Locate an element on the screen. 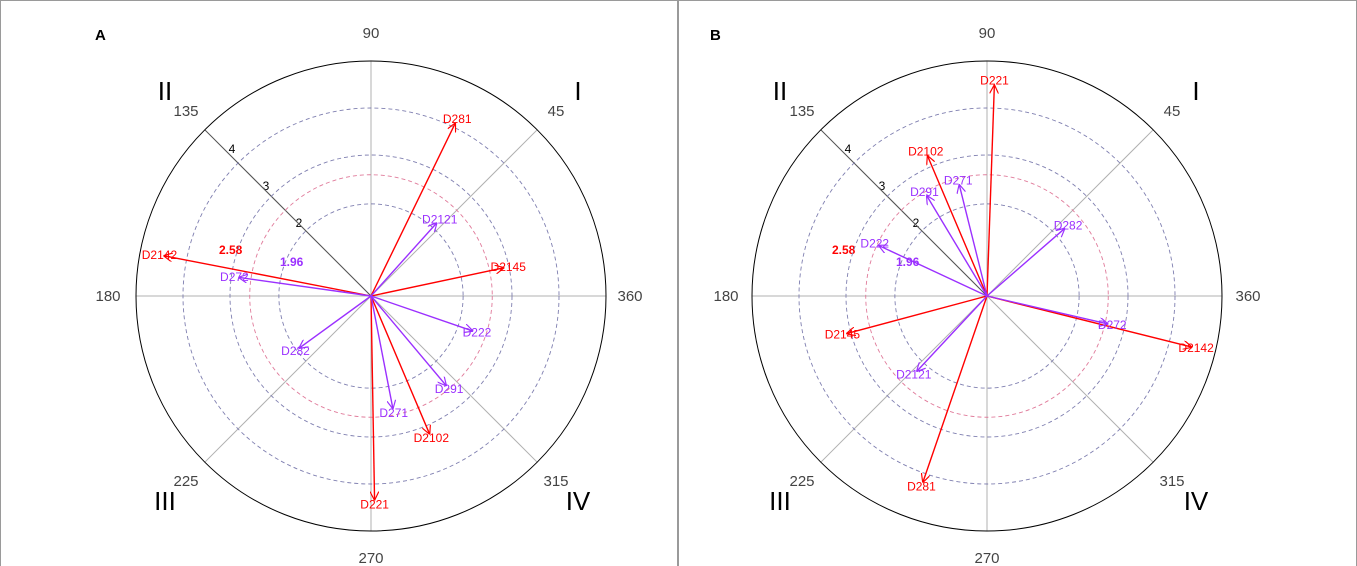 This screenshot has height=566, width=1357. panel-a-vector-label-d221: D221 is located at coordinates (374, 504).